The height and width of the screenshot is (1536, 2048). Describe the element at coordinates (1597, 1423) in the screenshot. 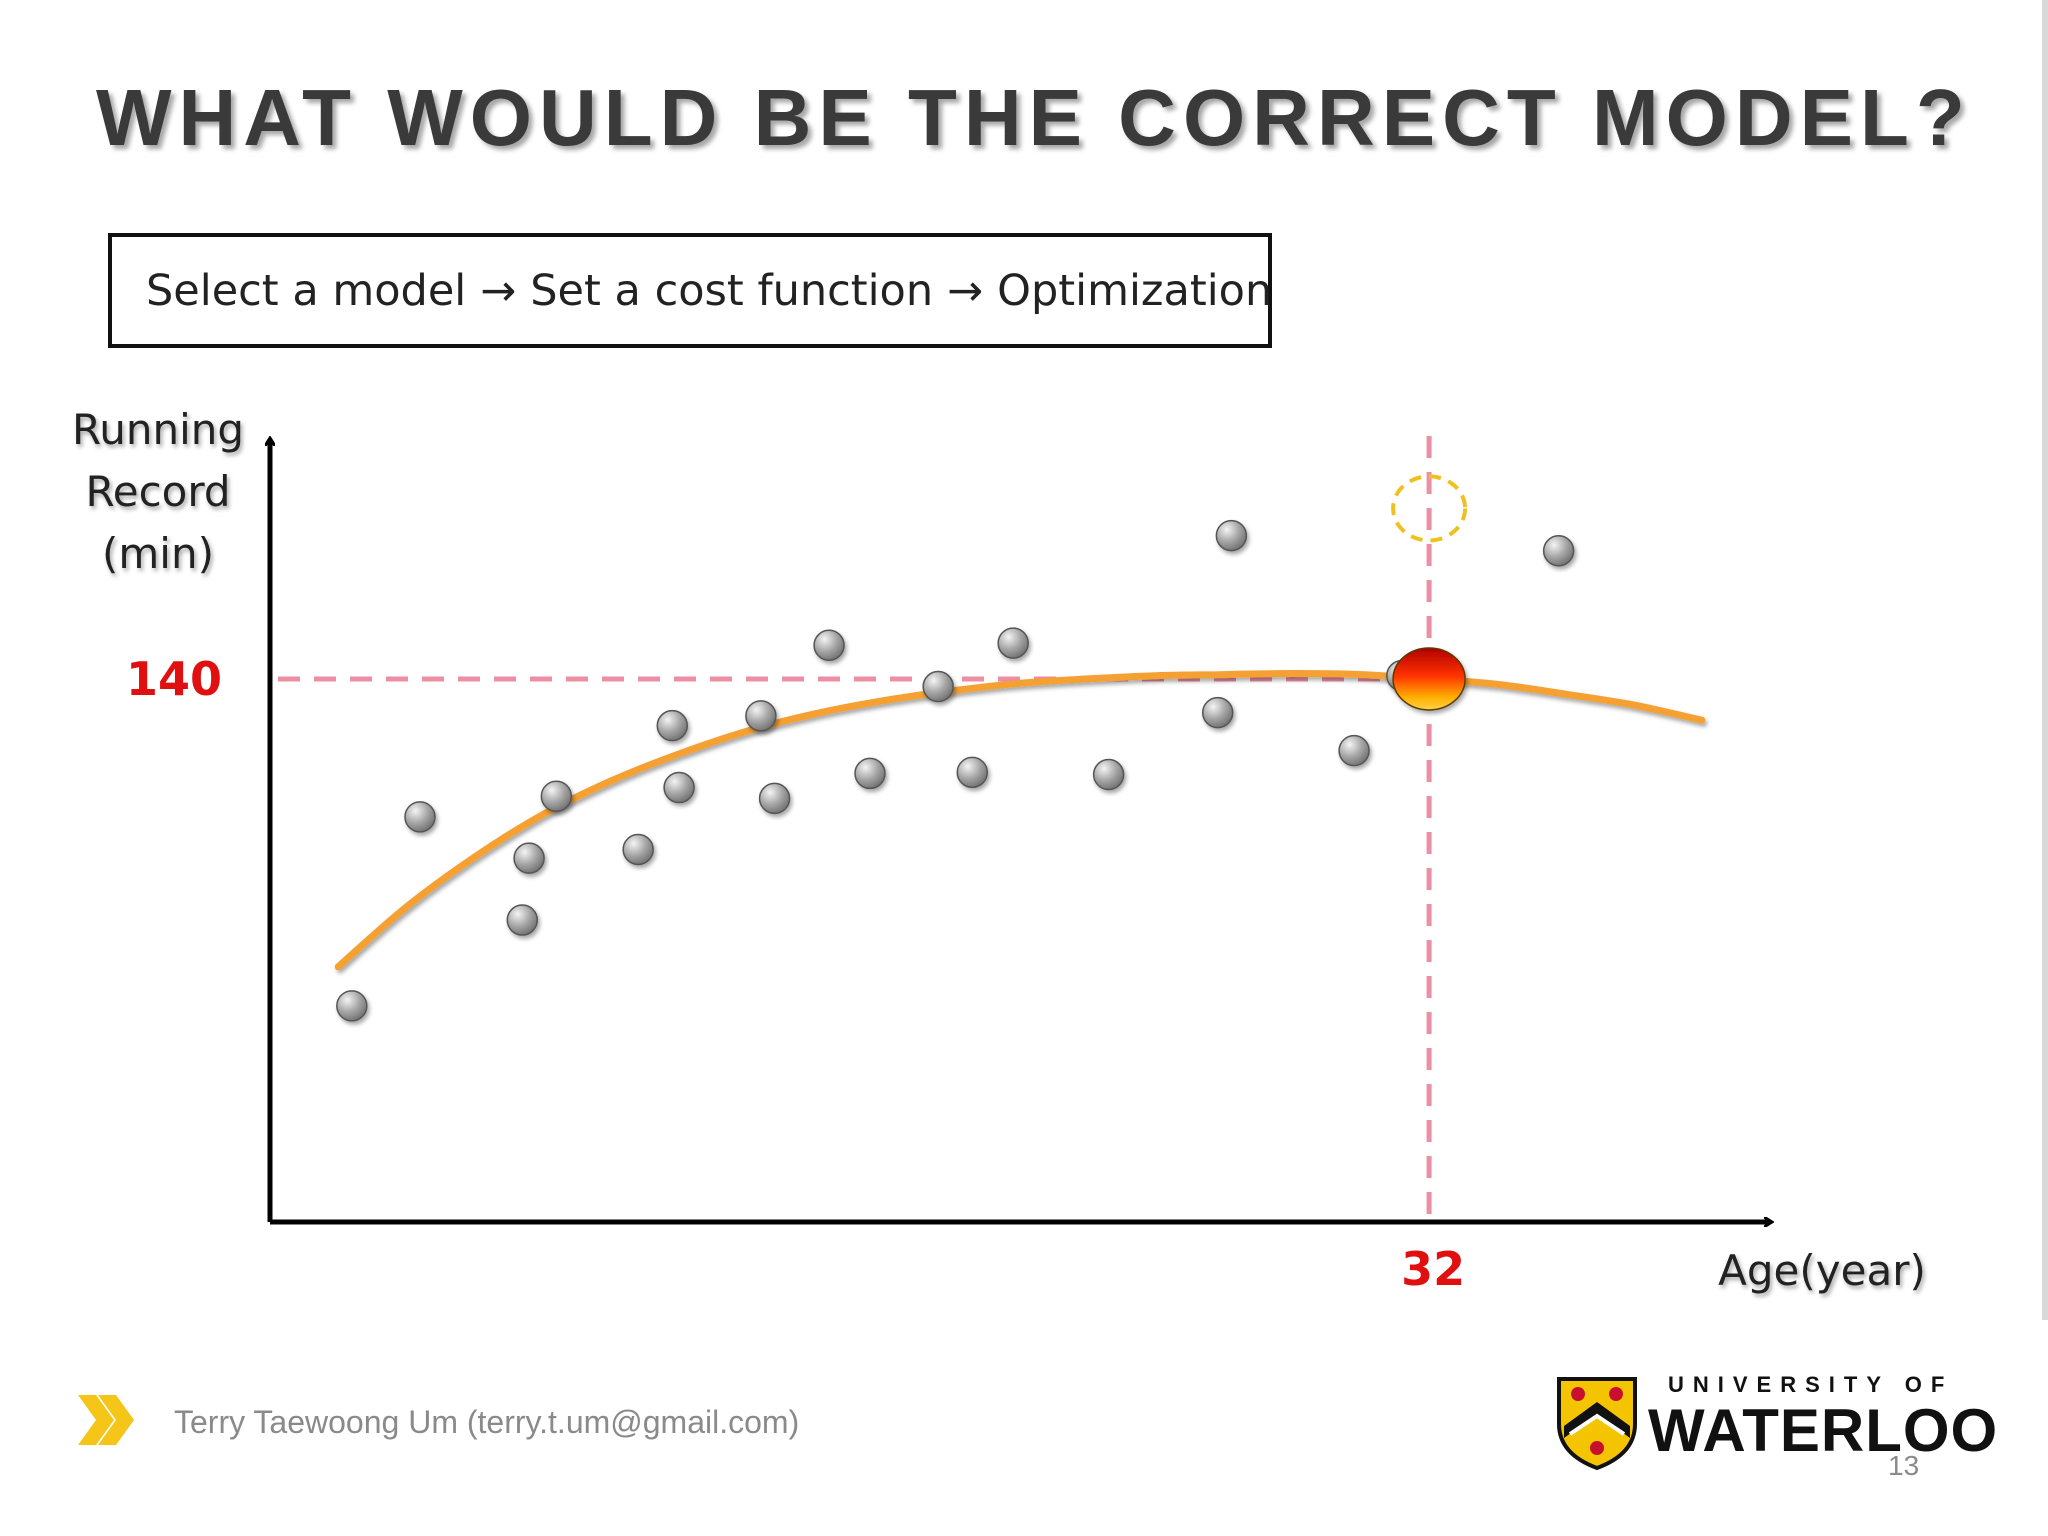

I see `university-shield-icon` at that location.